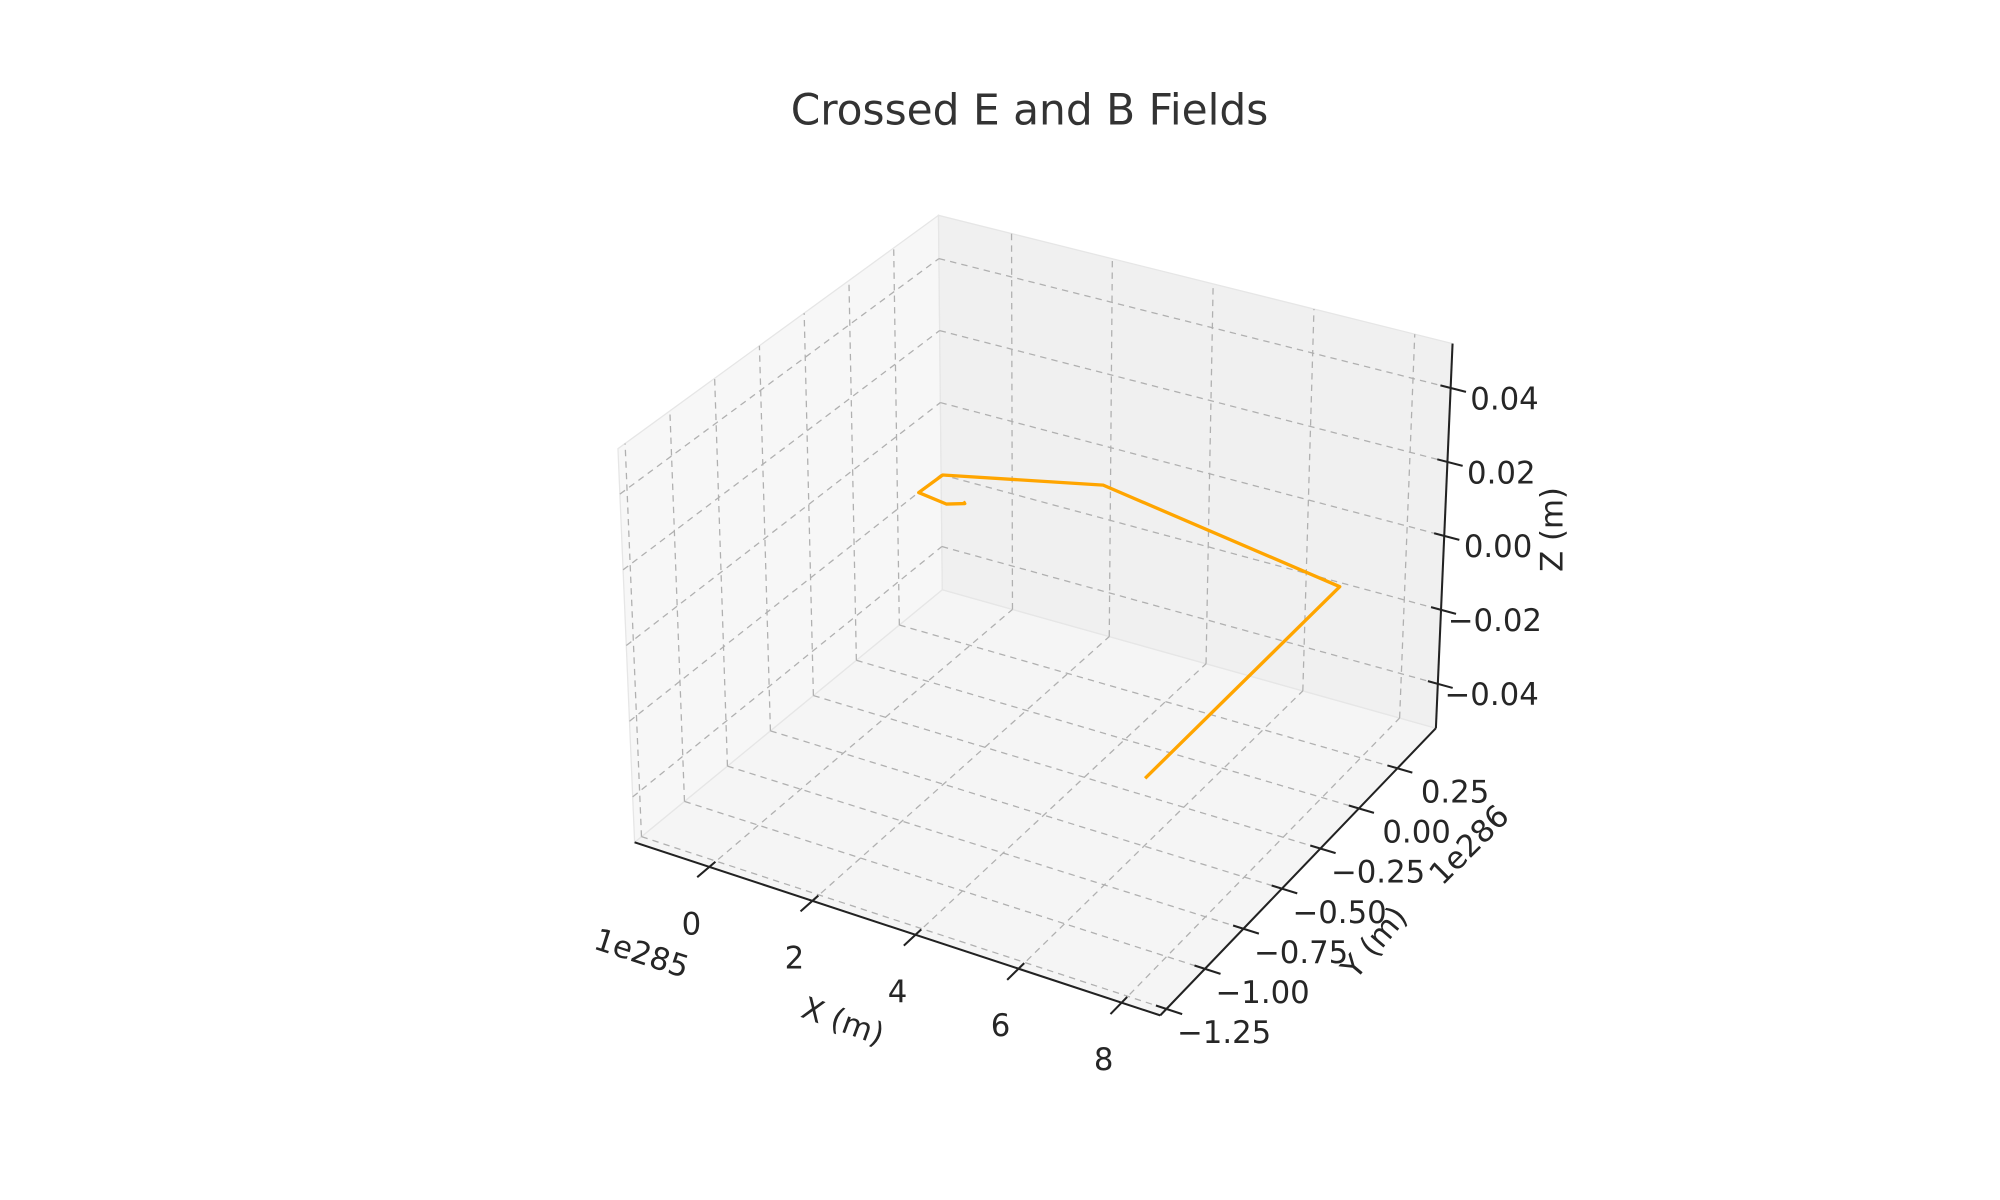 This screenshot has width=2000, height=1200. Describe the element at coordinates (1301, 953) in the screenshot. I see `y-tick-label: −0.75` at that location.